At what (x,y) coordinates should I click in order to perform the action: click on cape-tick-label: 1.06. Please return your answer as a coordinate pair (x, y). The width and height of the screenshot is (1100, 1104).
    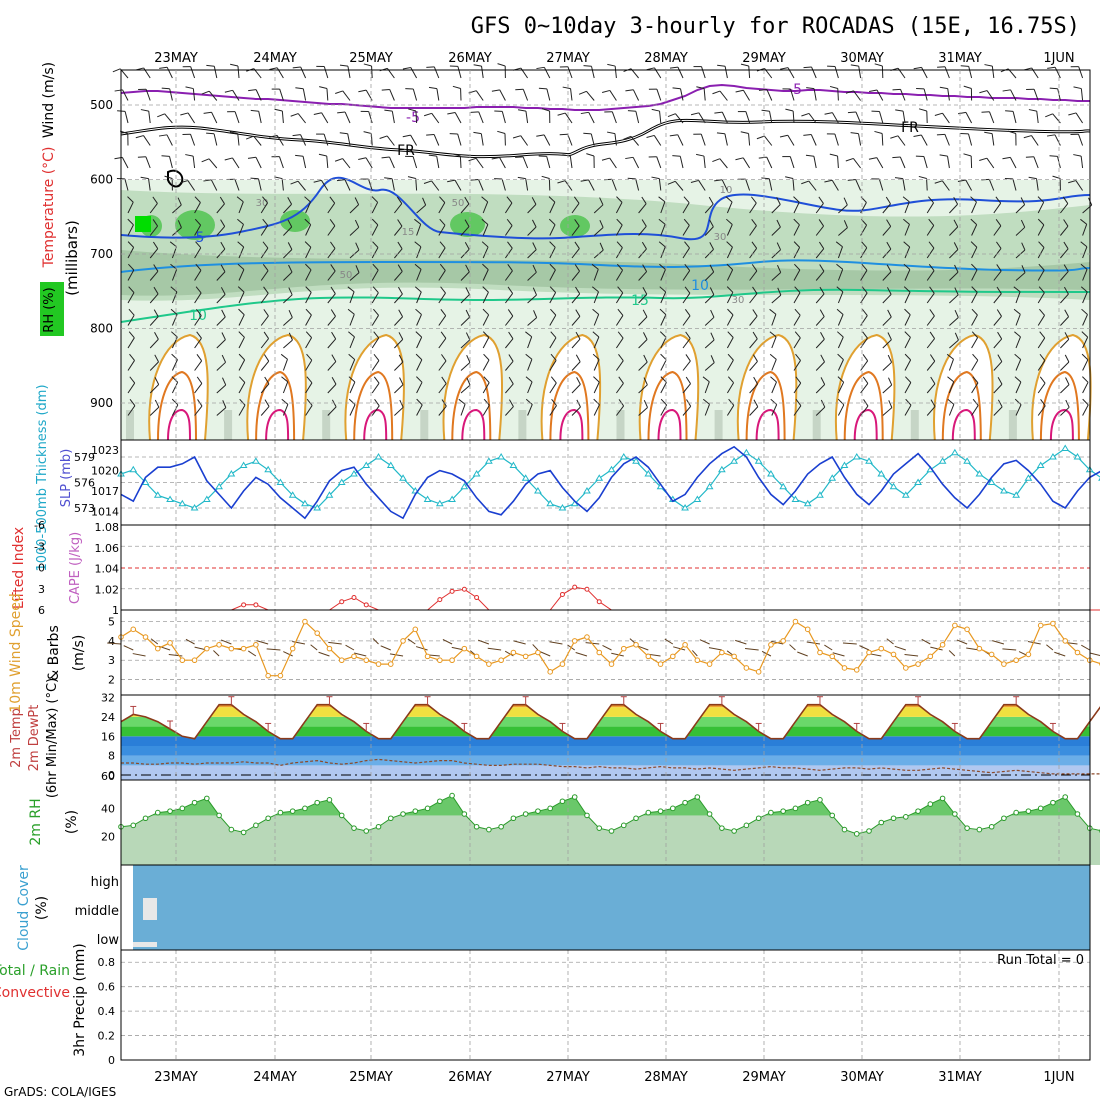
    Looking at the image, I should click on (107, 548).